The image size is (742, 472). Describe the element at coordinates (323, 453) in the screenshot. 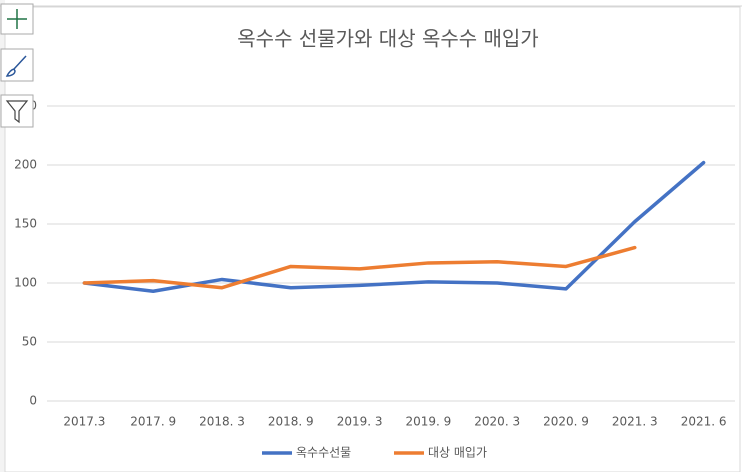

I see `legend-label: 옥수수선물` at that location.